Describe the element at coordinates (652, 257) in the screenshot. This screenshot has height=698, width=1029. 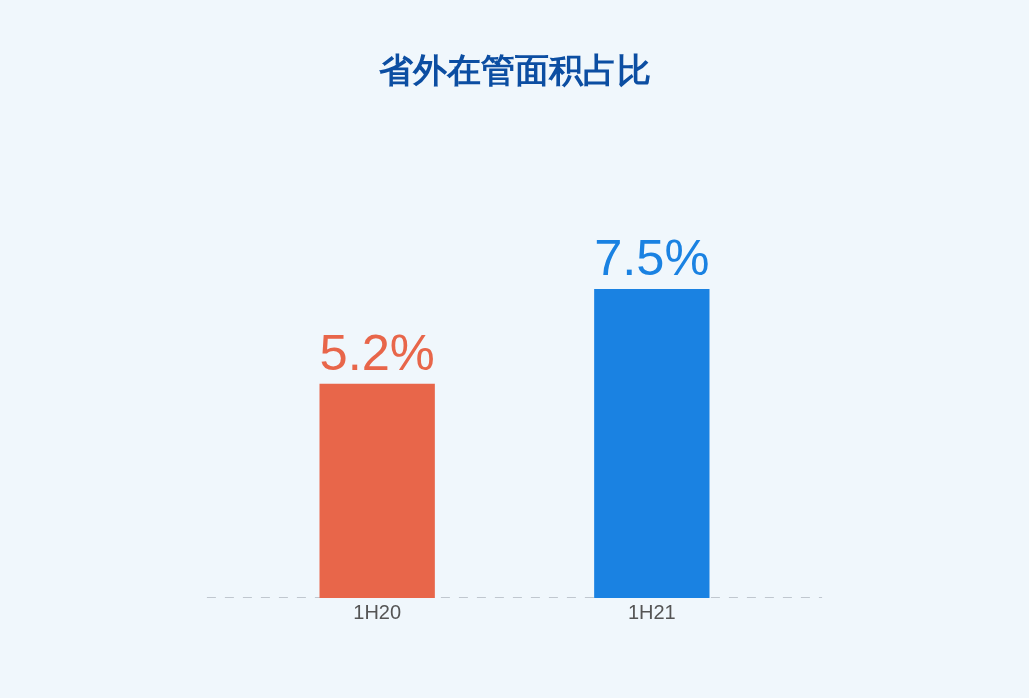
I see `data-label: 7.5%` at that location.